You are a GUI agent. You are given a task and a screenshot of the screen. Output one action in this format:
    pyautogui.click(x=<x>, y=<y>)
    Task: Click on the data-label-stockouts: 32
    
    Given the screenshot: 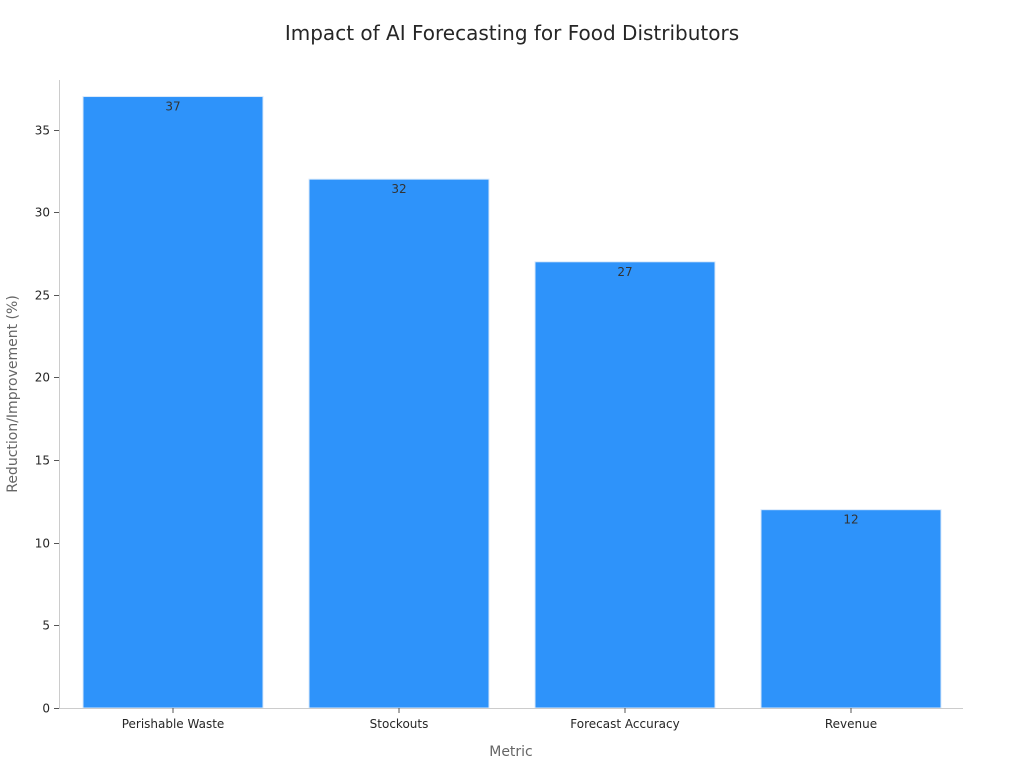 What is the action you would take?
    pyautogui.click(x=398, y=189)
    